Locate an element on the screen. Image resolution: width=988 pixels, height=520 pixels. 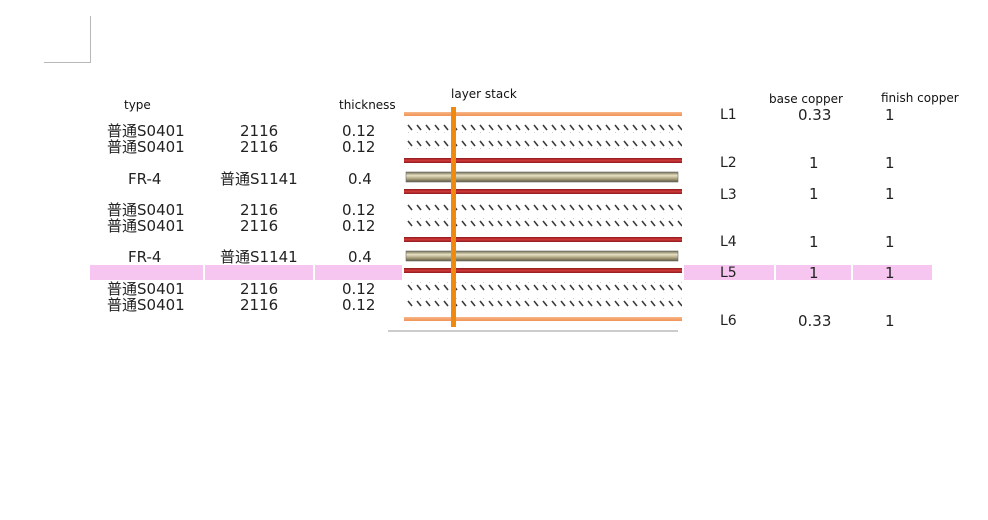
header-layer-stack: layer stack is located at coordinates (484, 94).